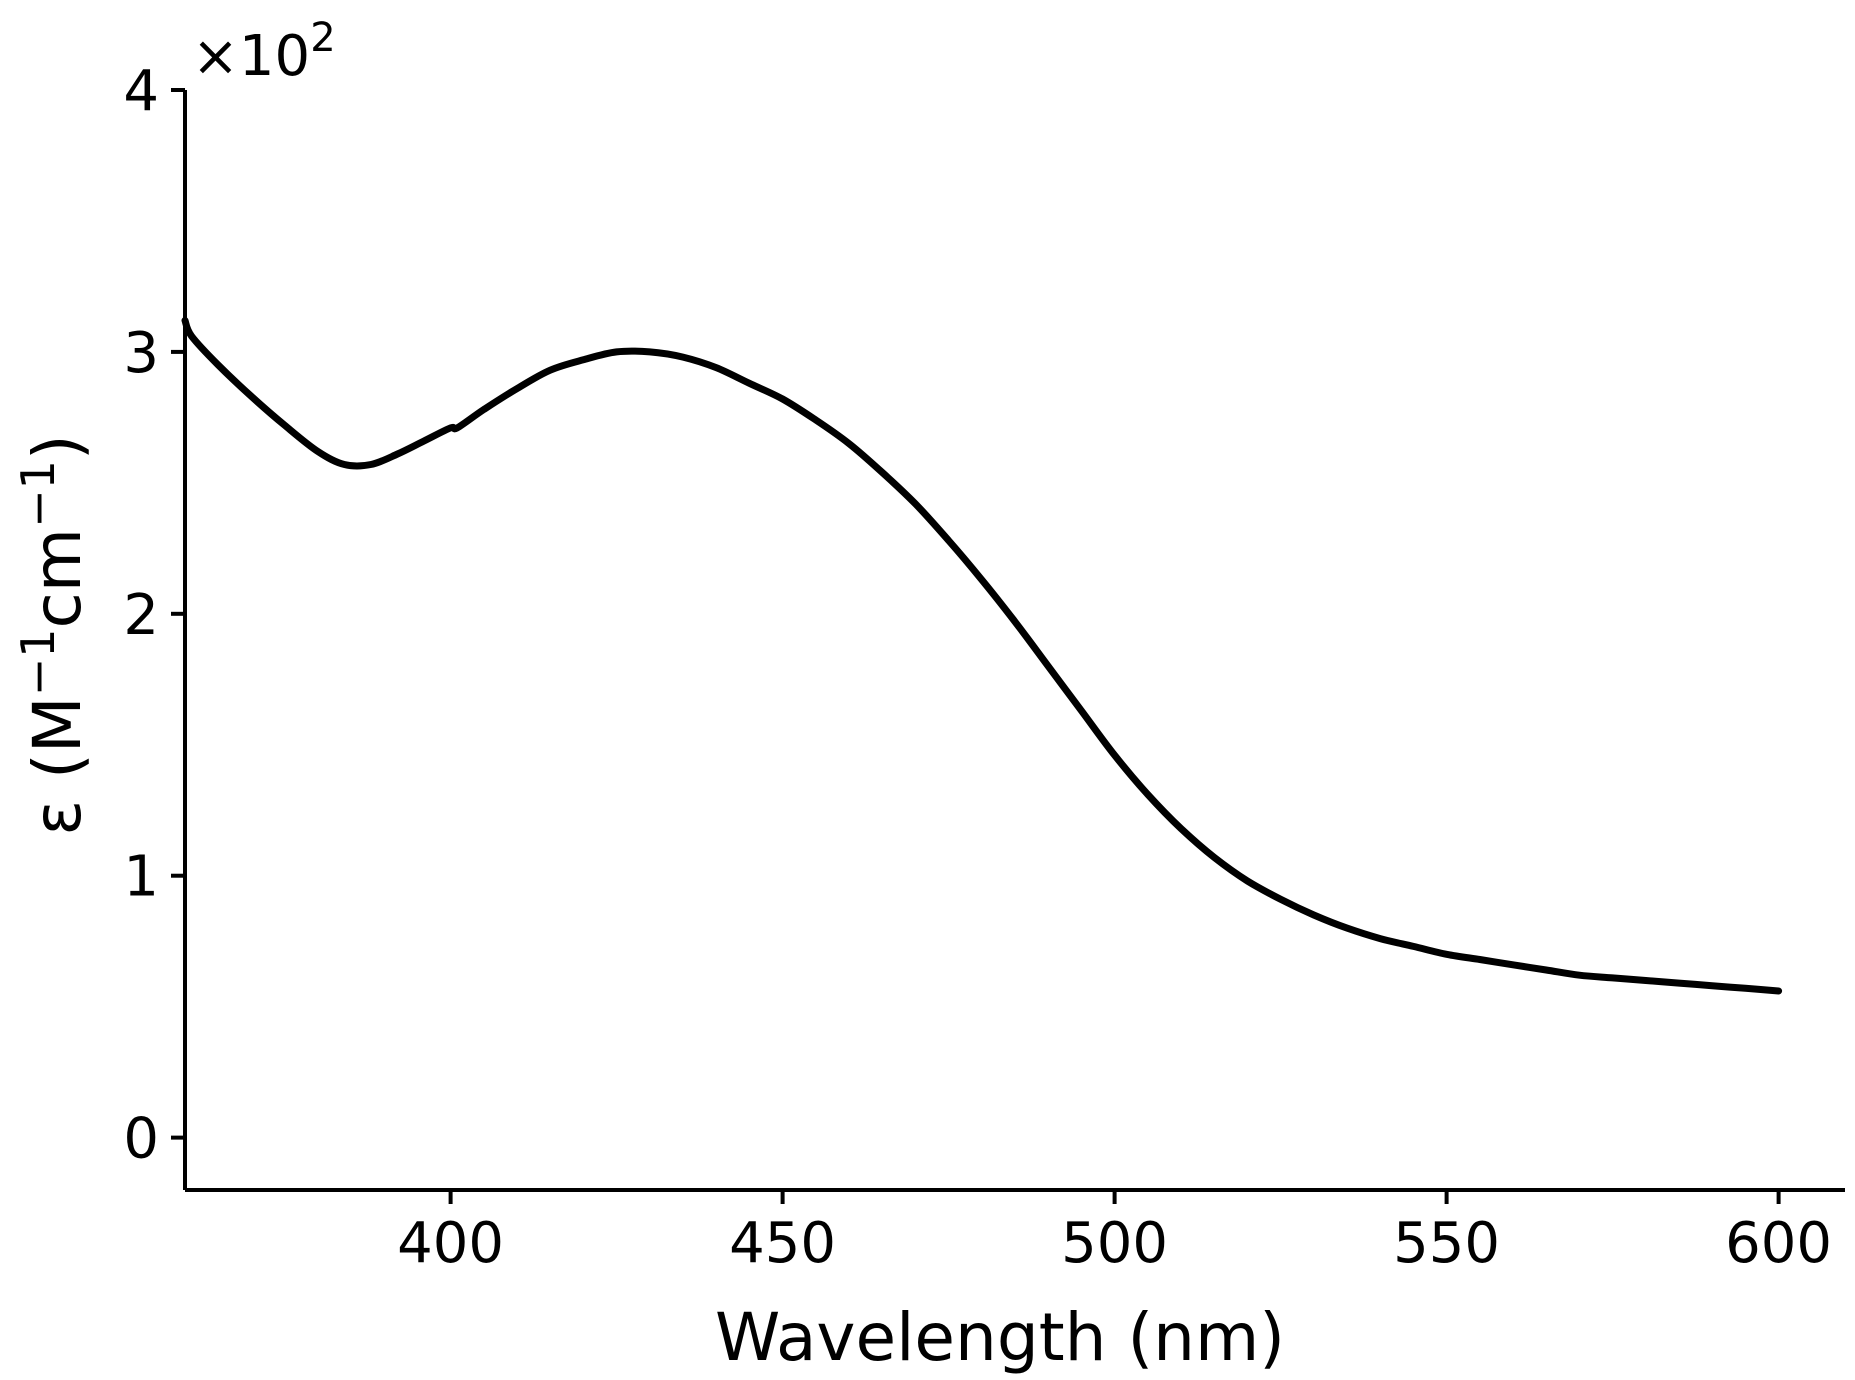 Image resolution: width=1855 pixels, height=1380 pixels. I want to click on y-tick-label: 3, so click(141, 353).